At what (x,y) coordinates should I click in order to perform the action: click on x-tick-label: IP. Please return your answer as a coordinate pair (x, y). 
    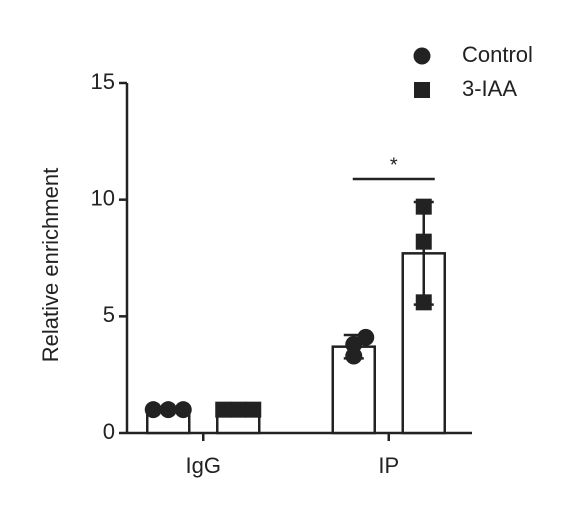
    Looking at the image, I should click on (388, 465).